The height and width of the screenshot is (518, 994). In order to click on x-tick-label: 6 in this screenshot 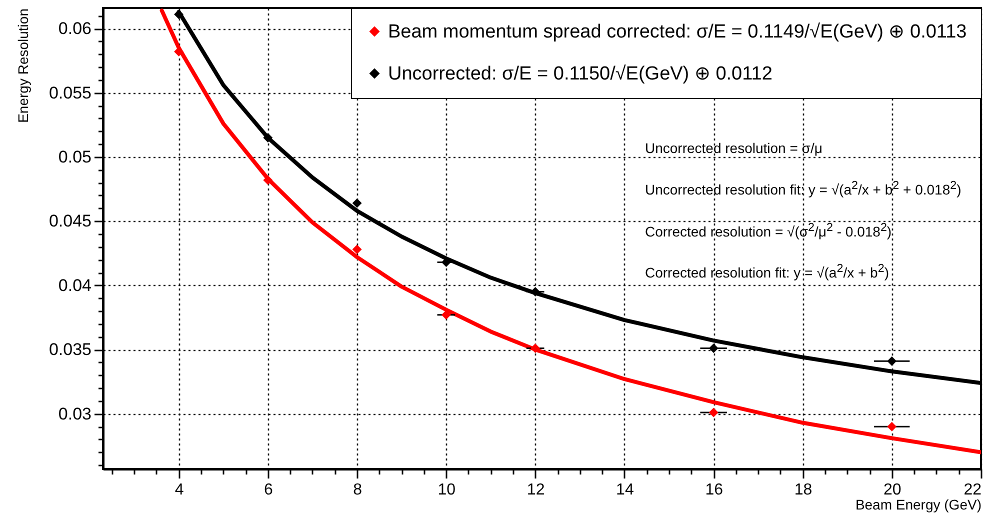, I will do `click(268, 490)`.